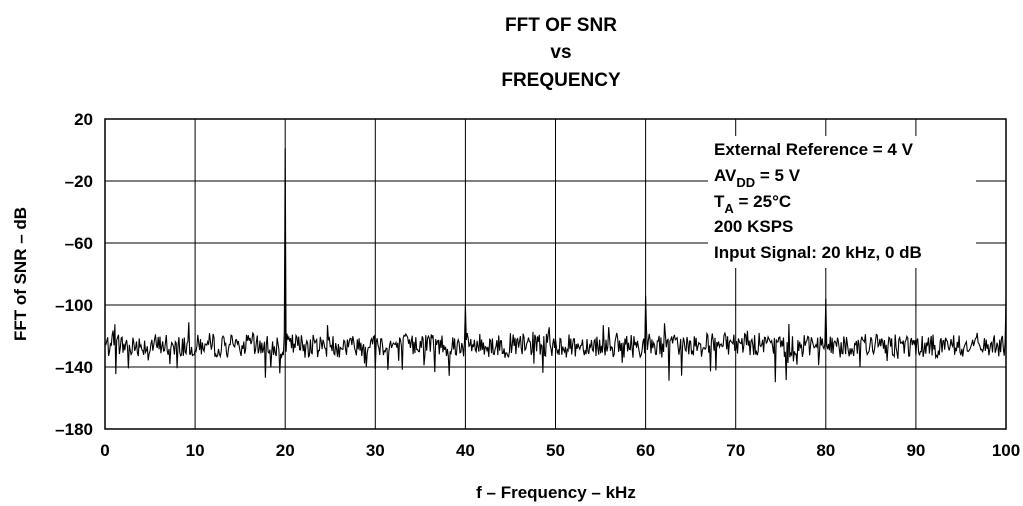  Describe the element at coordinates (735, 450) in the screenshot. I see `x-tick-label: 70` at that location.